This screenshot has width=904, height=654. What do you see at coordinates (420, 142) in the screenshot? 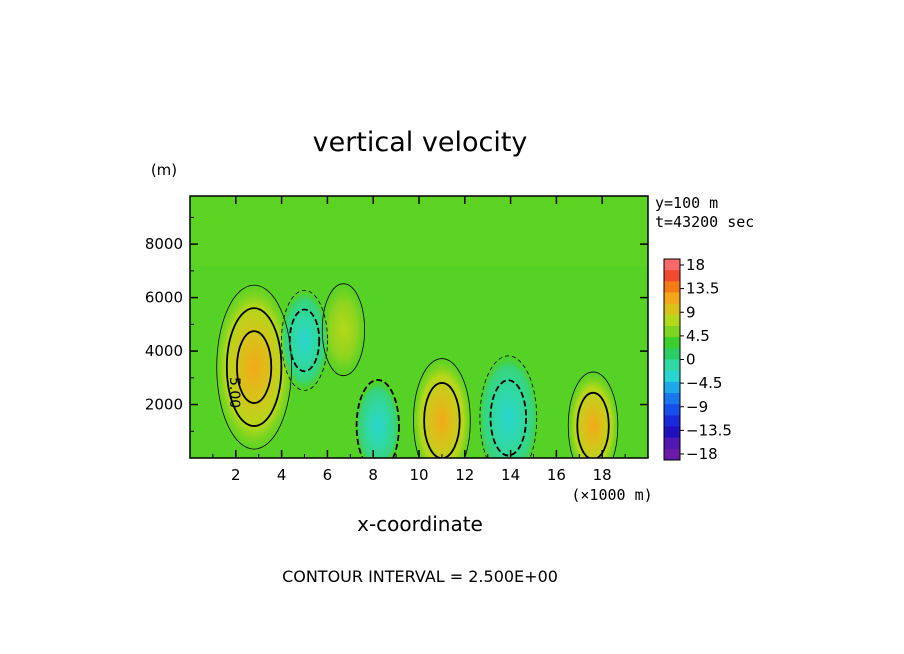
I see `chart-title: vertical velocity` at bounding box center [420, 142].